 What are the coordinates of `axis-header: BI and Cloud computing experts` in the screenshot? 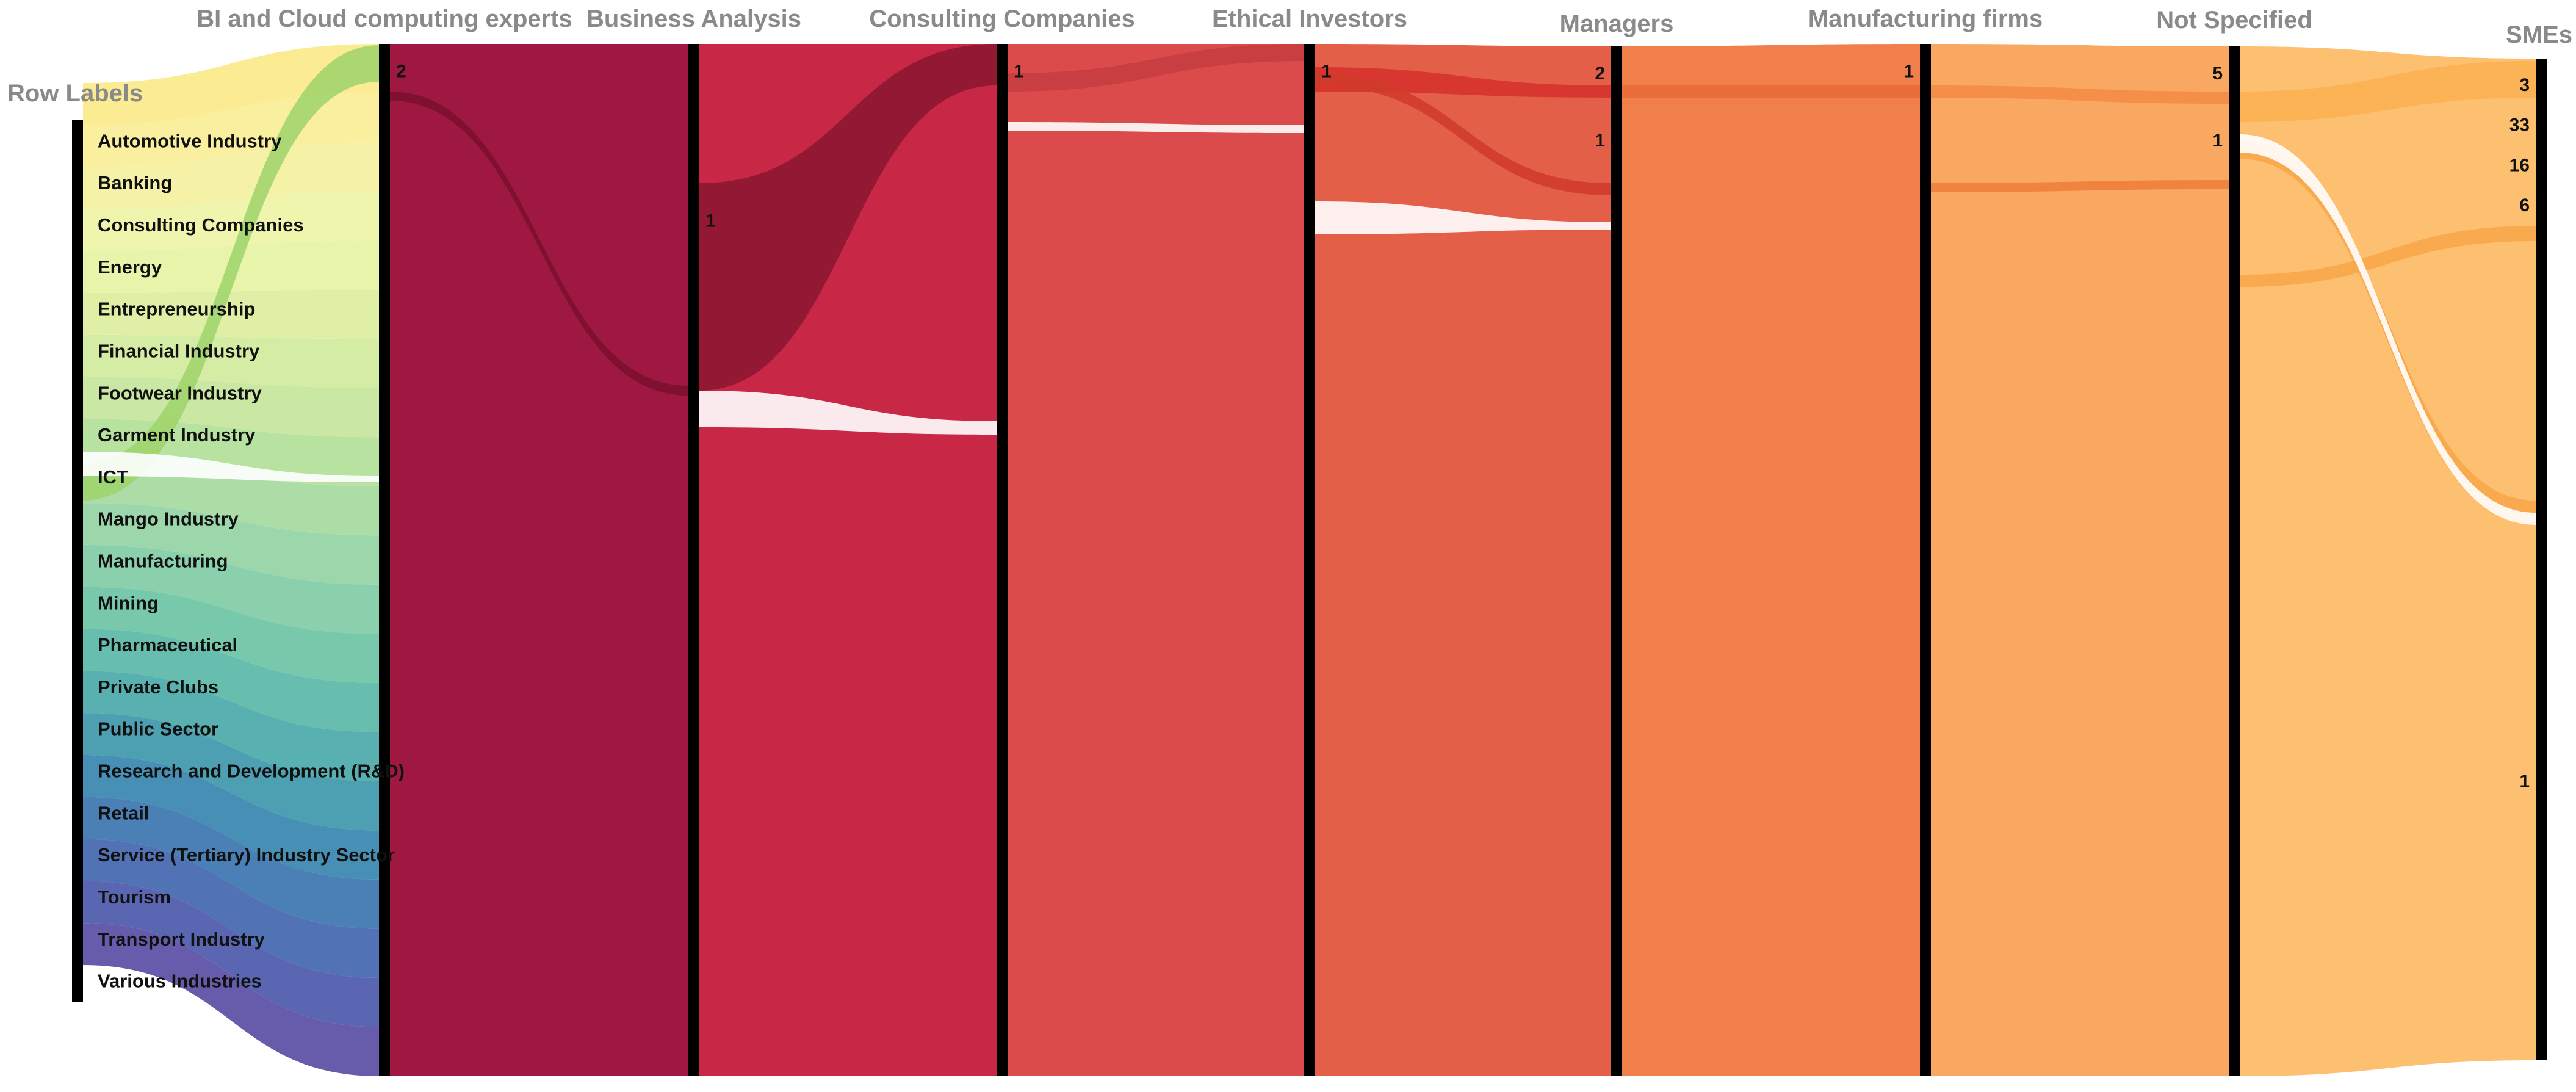 It's located at (384, 18).